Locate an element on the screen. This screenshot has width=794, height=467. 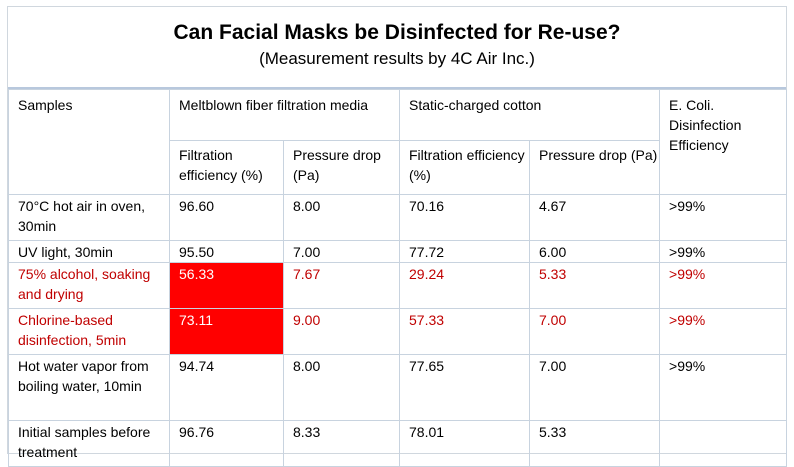
cell-mb-filtration-highlighted: 73.11 is located at coordinates (226, 331).